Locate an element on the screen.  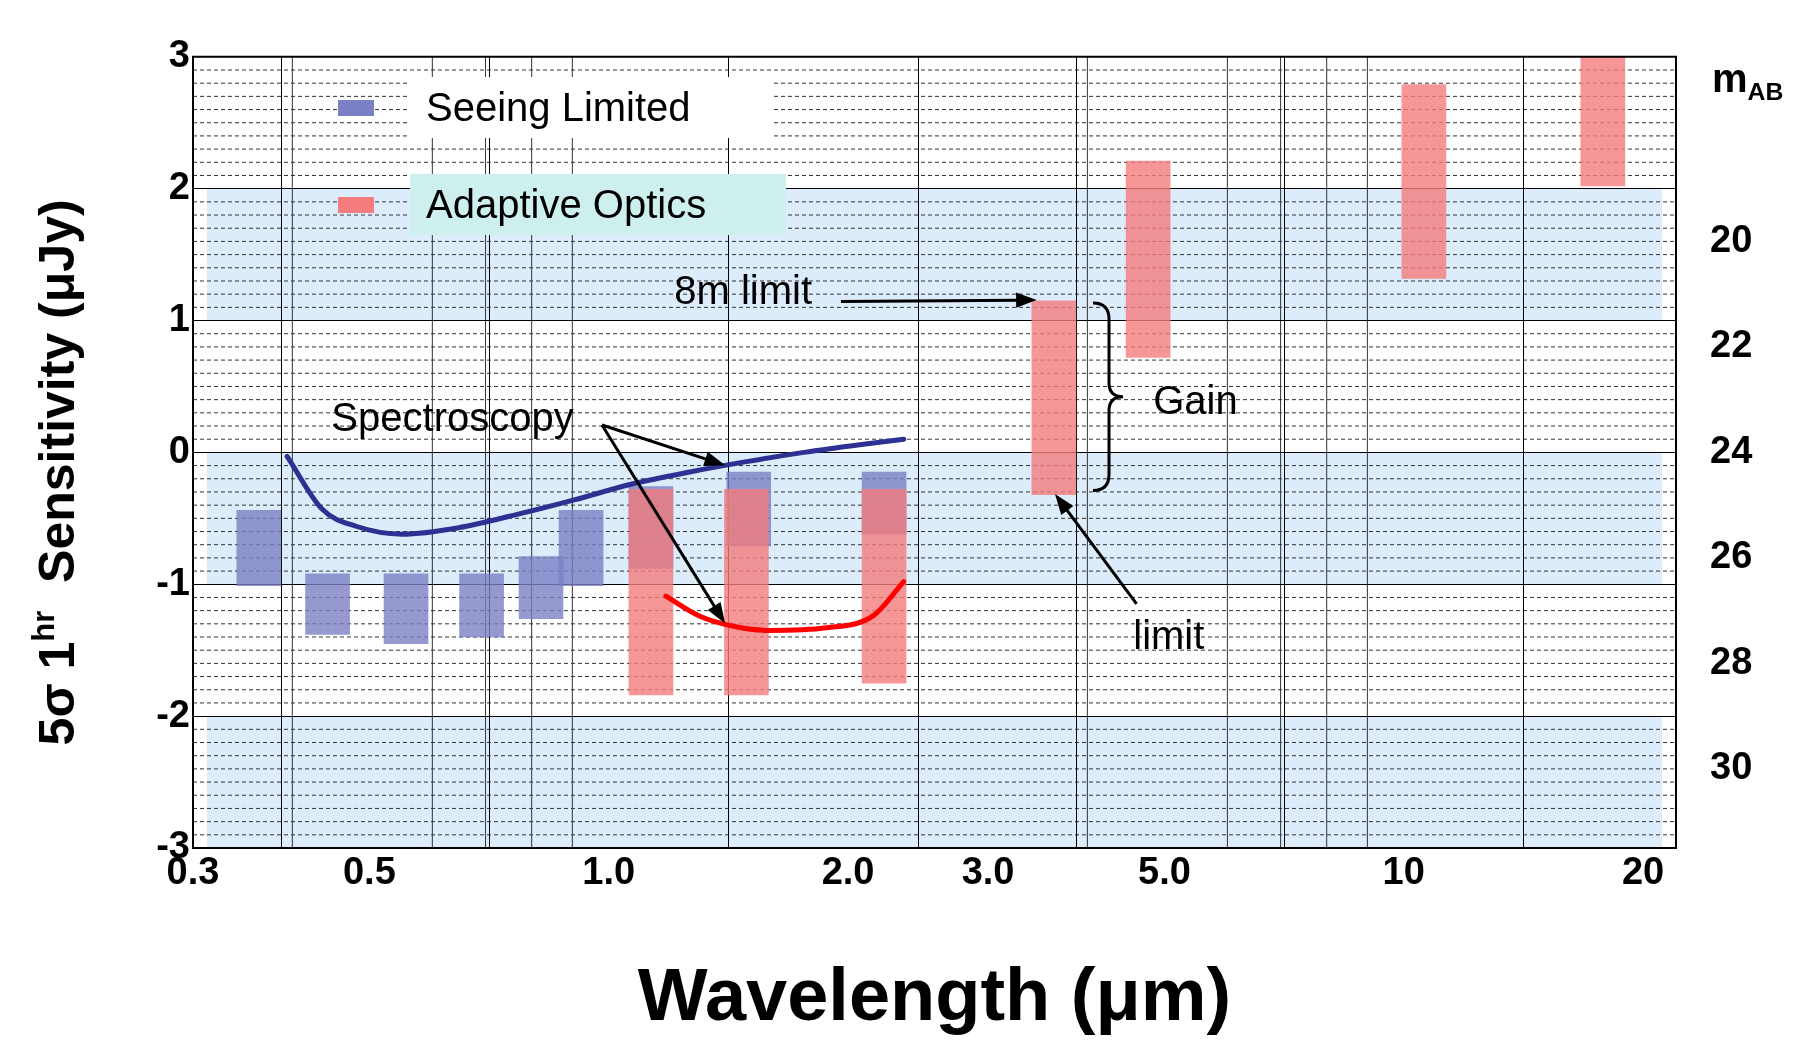
x-tick-label: 10 is located at coordinates (1403, 871).